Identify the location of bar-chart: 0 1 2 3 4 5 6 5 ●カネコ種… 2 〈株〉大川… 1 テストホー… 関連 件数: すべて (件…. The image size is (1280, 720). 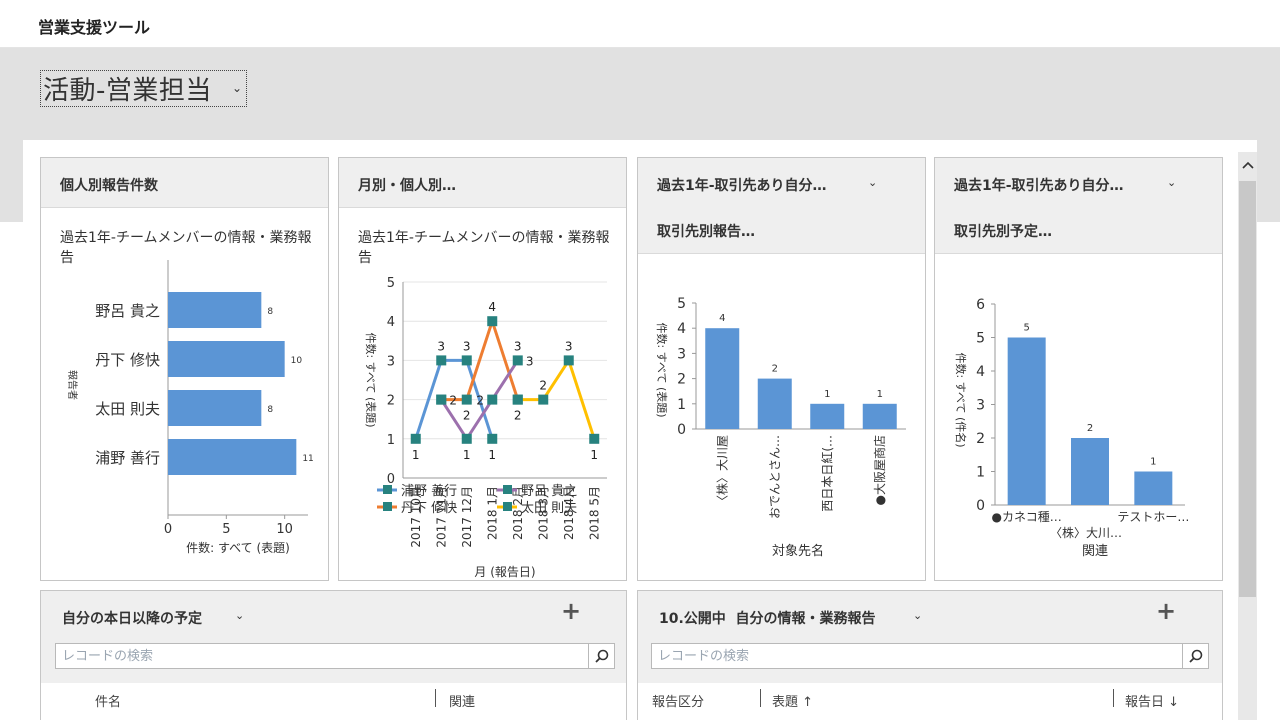
(1078, 418).